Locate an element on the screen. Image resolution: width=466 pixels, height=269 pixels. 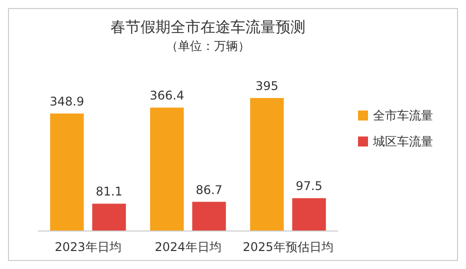
chart-title: 春节假期全市在途车流量预测 is located at coordinates (208, 27).